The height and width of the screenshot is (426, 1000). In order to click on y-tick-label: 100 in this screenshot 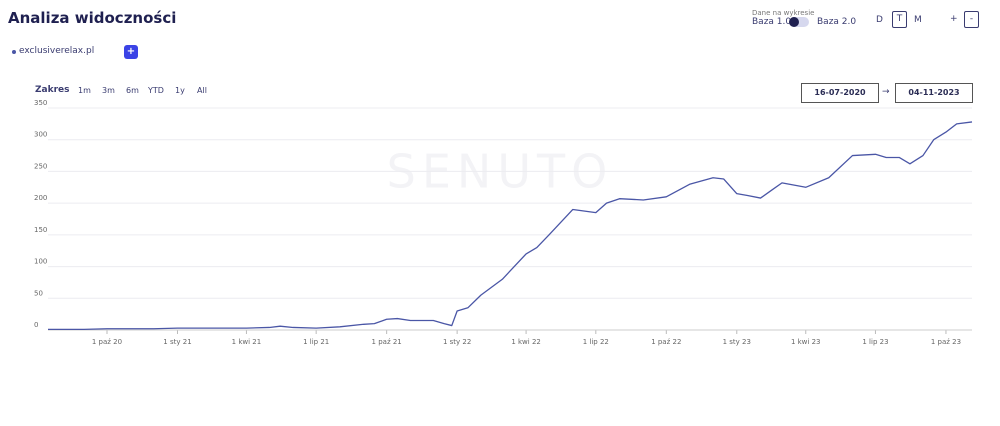, I will do `click(40, 262)`.